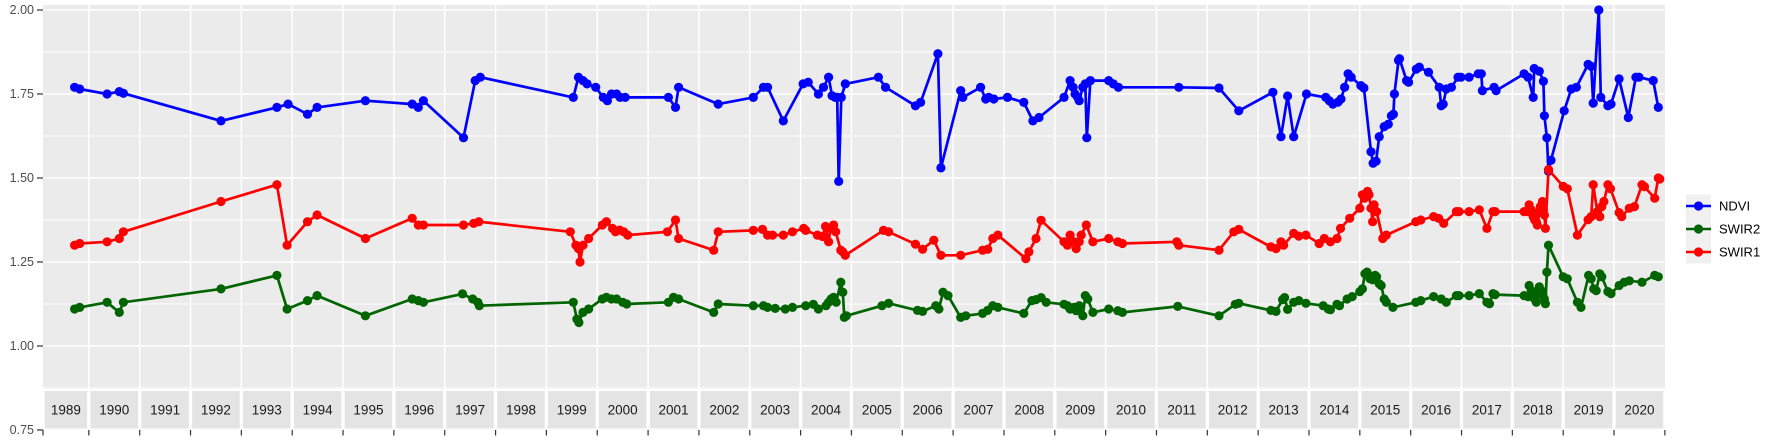  What do you see at coordinates (22, 178) in the screenshot?
I see `y-axis-tick-label: 1.50` at bounding box center [22, 178].